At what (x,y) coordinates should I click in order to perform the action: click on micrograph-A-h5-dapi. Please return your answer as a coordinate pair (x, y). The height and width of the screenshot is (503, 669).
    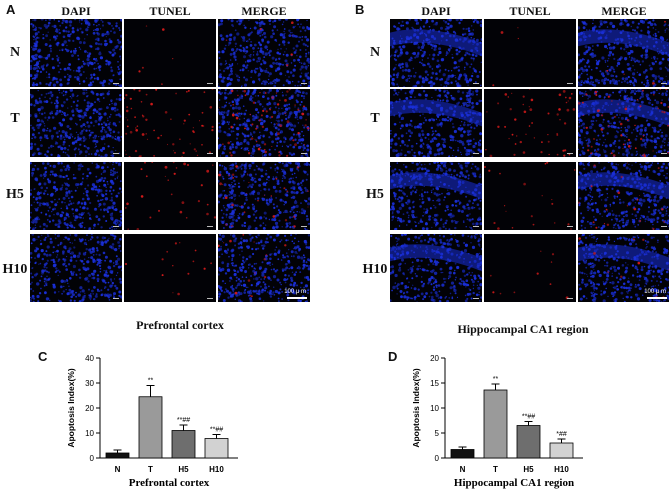
    Looking at the image, I should click on (76, 196).